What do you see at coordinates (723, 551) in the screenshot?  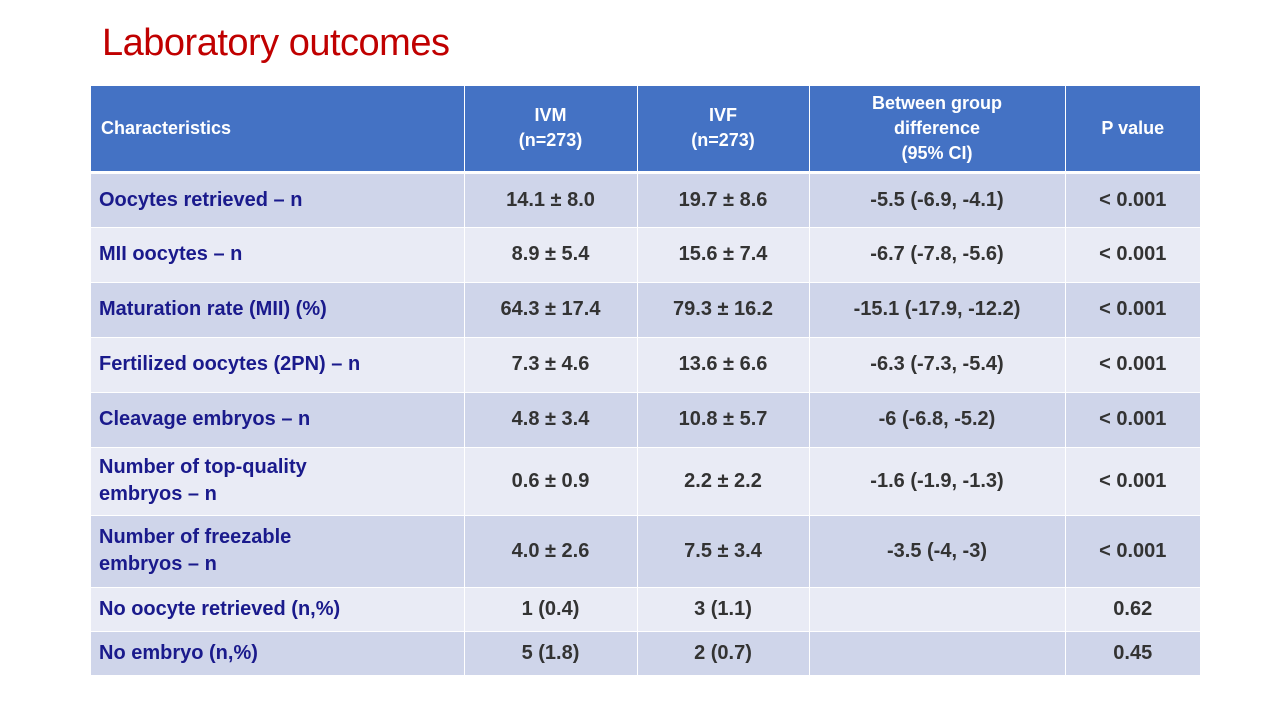 I see `cell-ivf: 7.5 ± 3.4` at bounding box center [723, 551].